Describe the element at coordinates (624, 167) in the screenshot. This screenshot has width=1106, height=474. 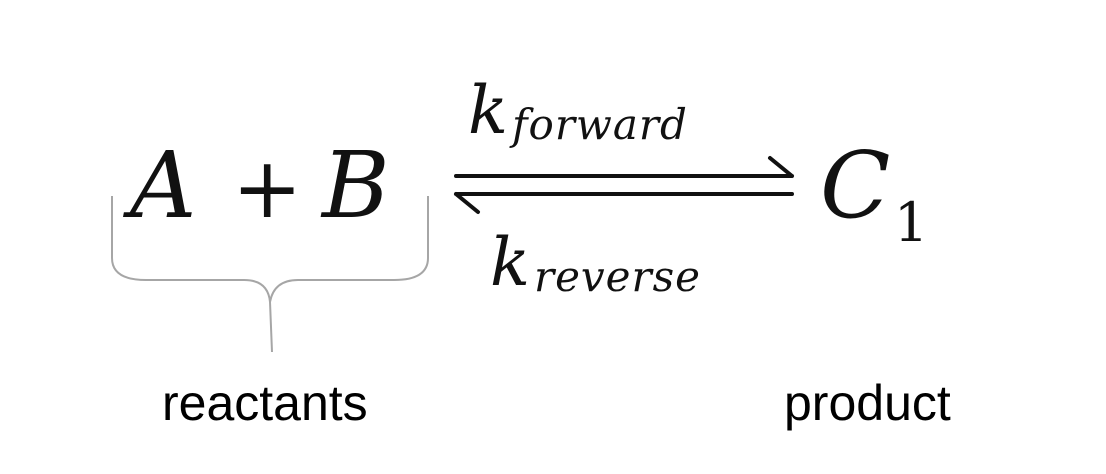
I see `forward-harpoon` at that location.